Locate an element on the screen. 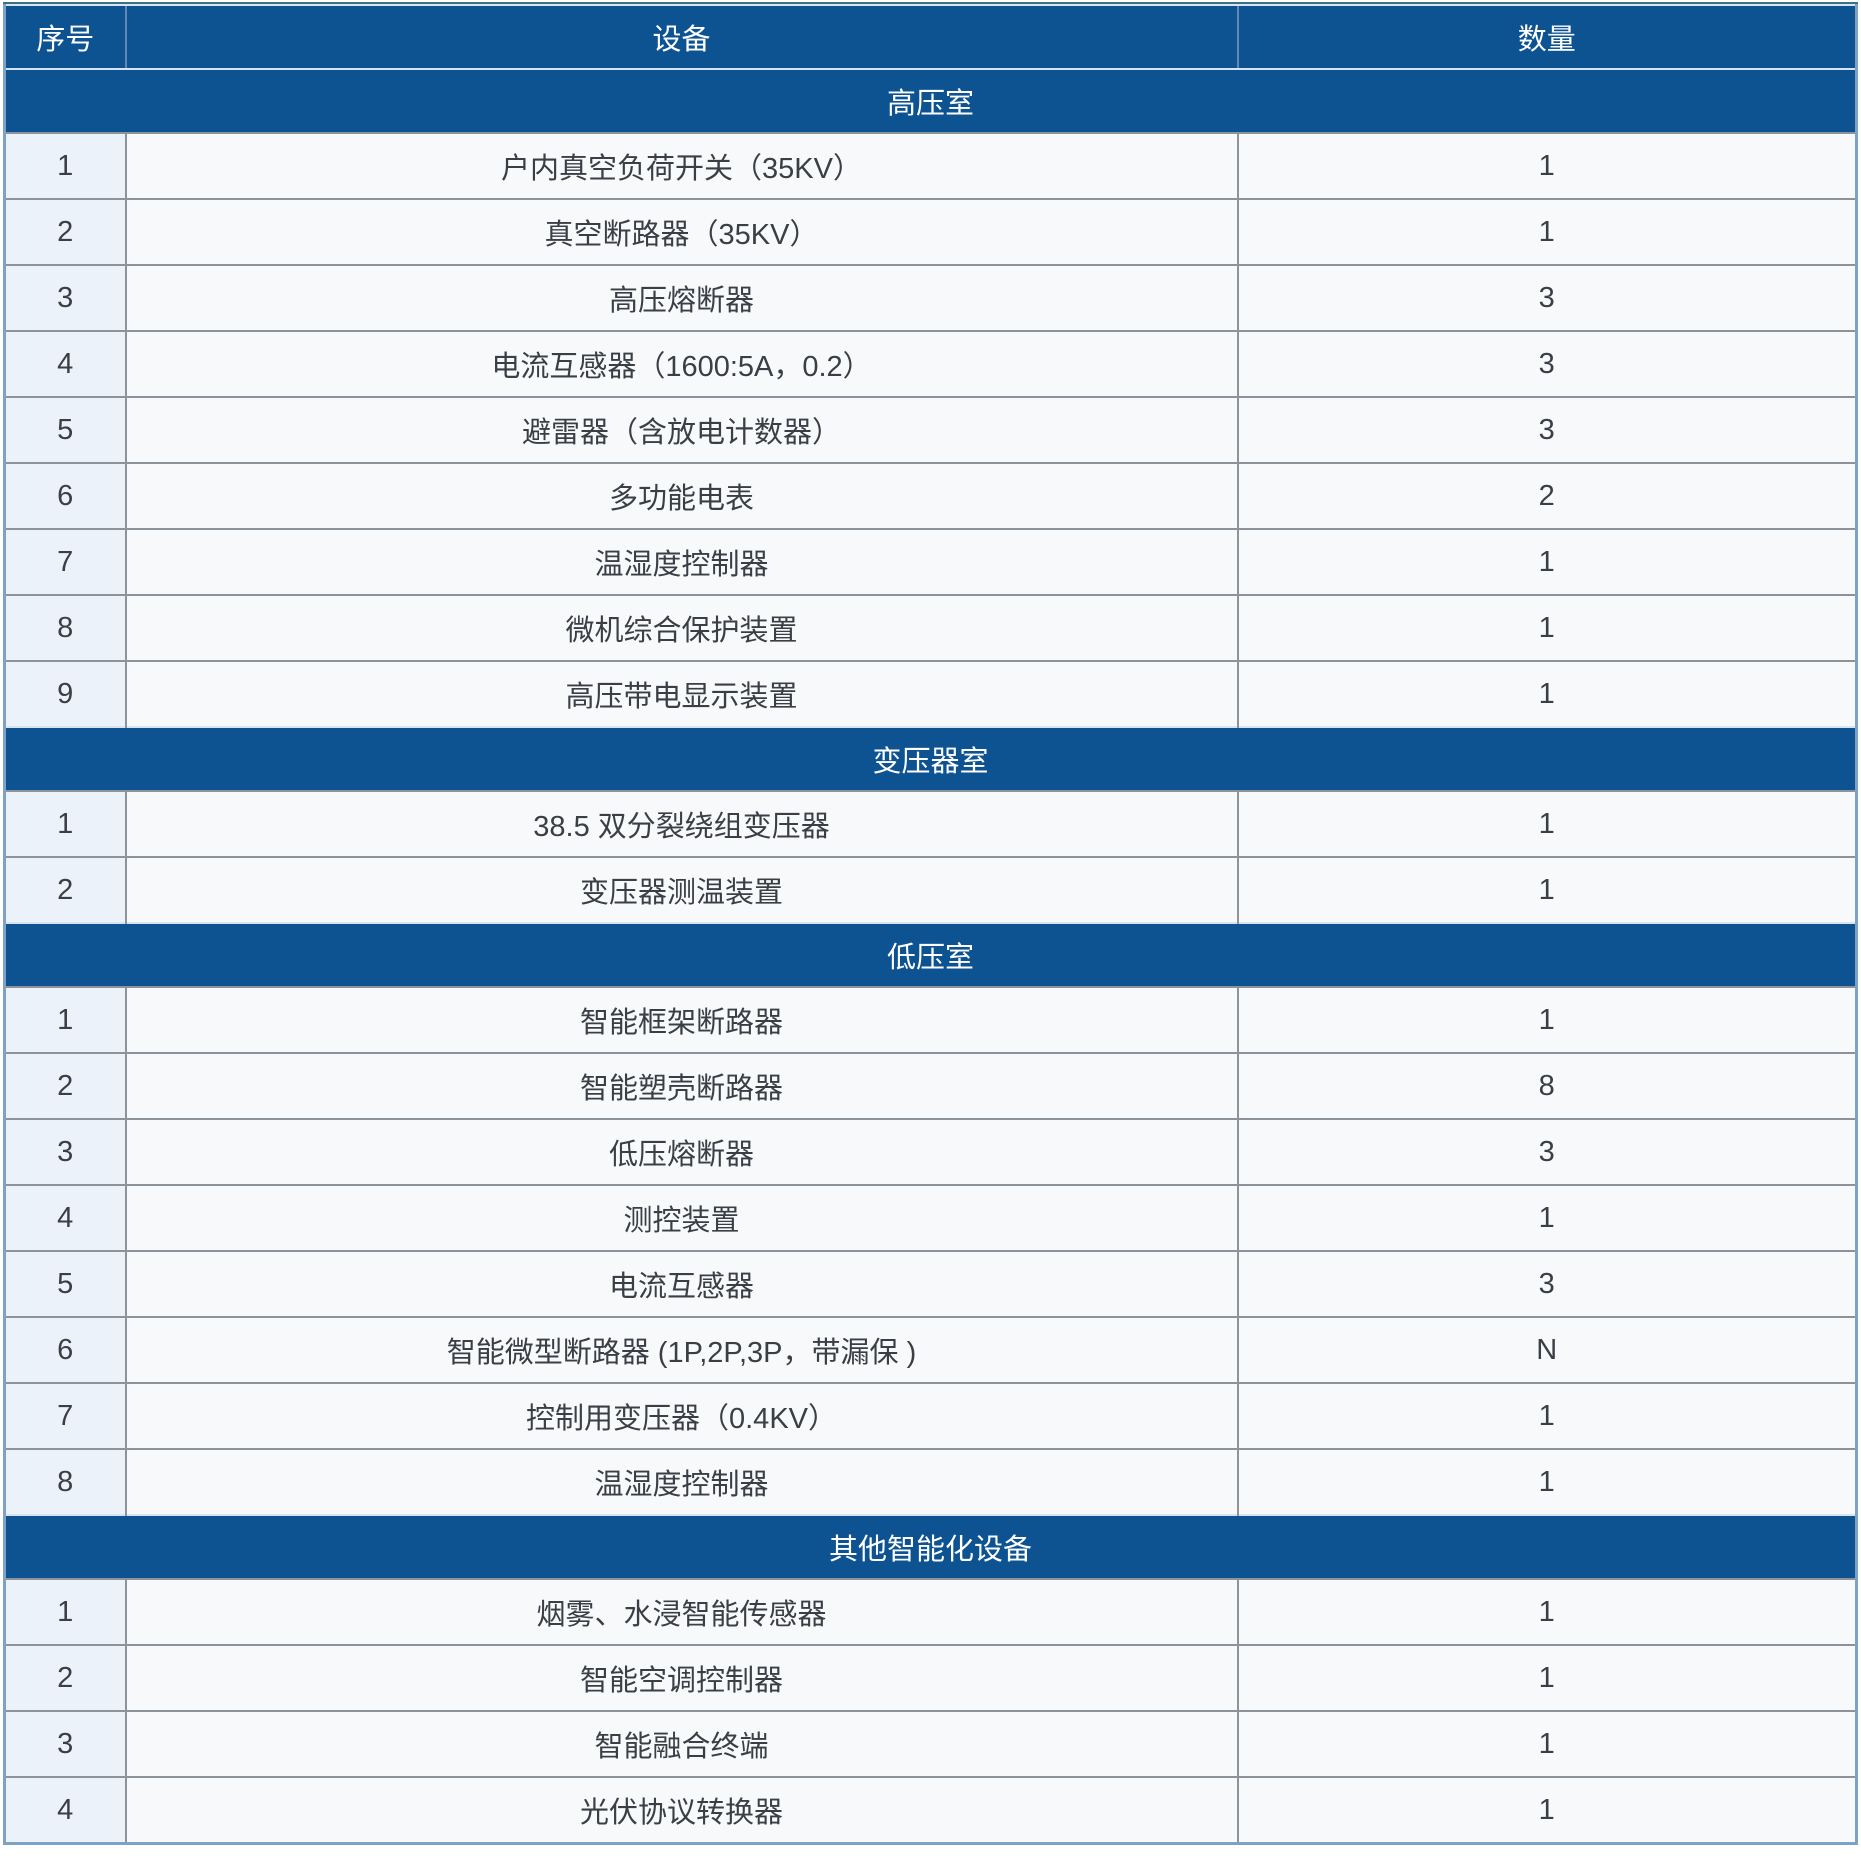 The image size is (1861, 1867). table-row: 1 户内真空负荷开关（35KV） 1 is located at coordinates (930, 165).